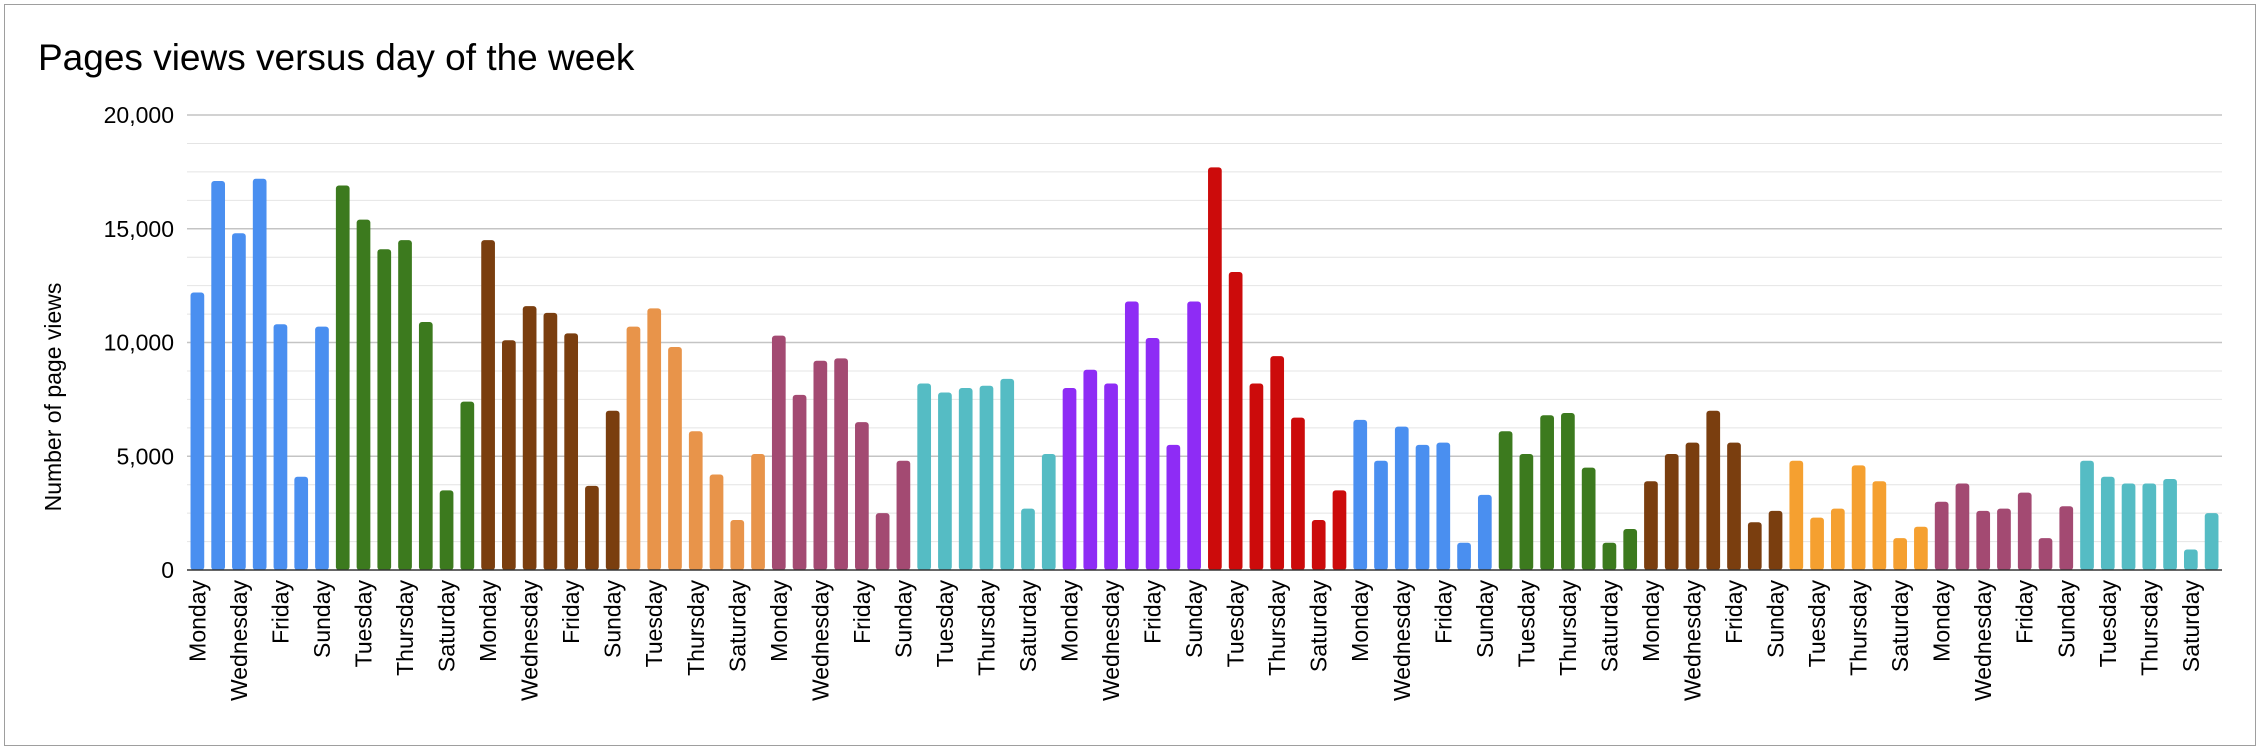 The height and width of the screenshot is (752, 2262). I want to click on y-tick-label: 10,000, so click(139, 343).